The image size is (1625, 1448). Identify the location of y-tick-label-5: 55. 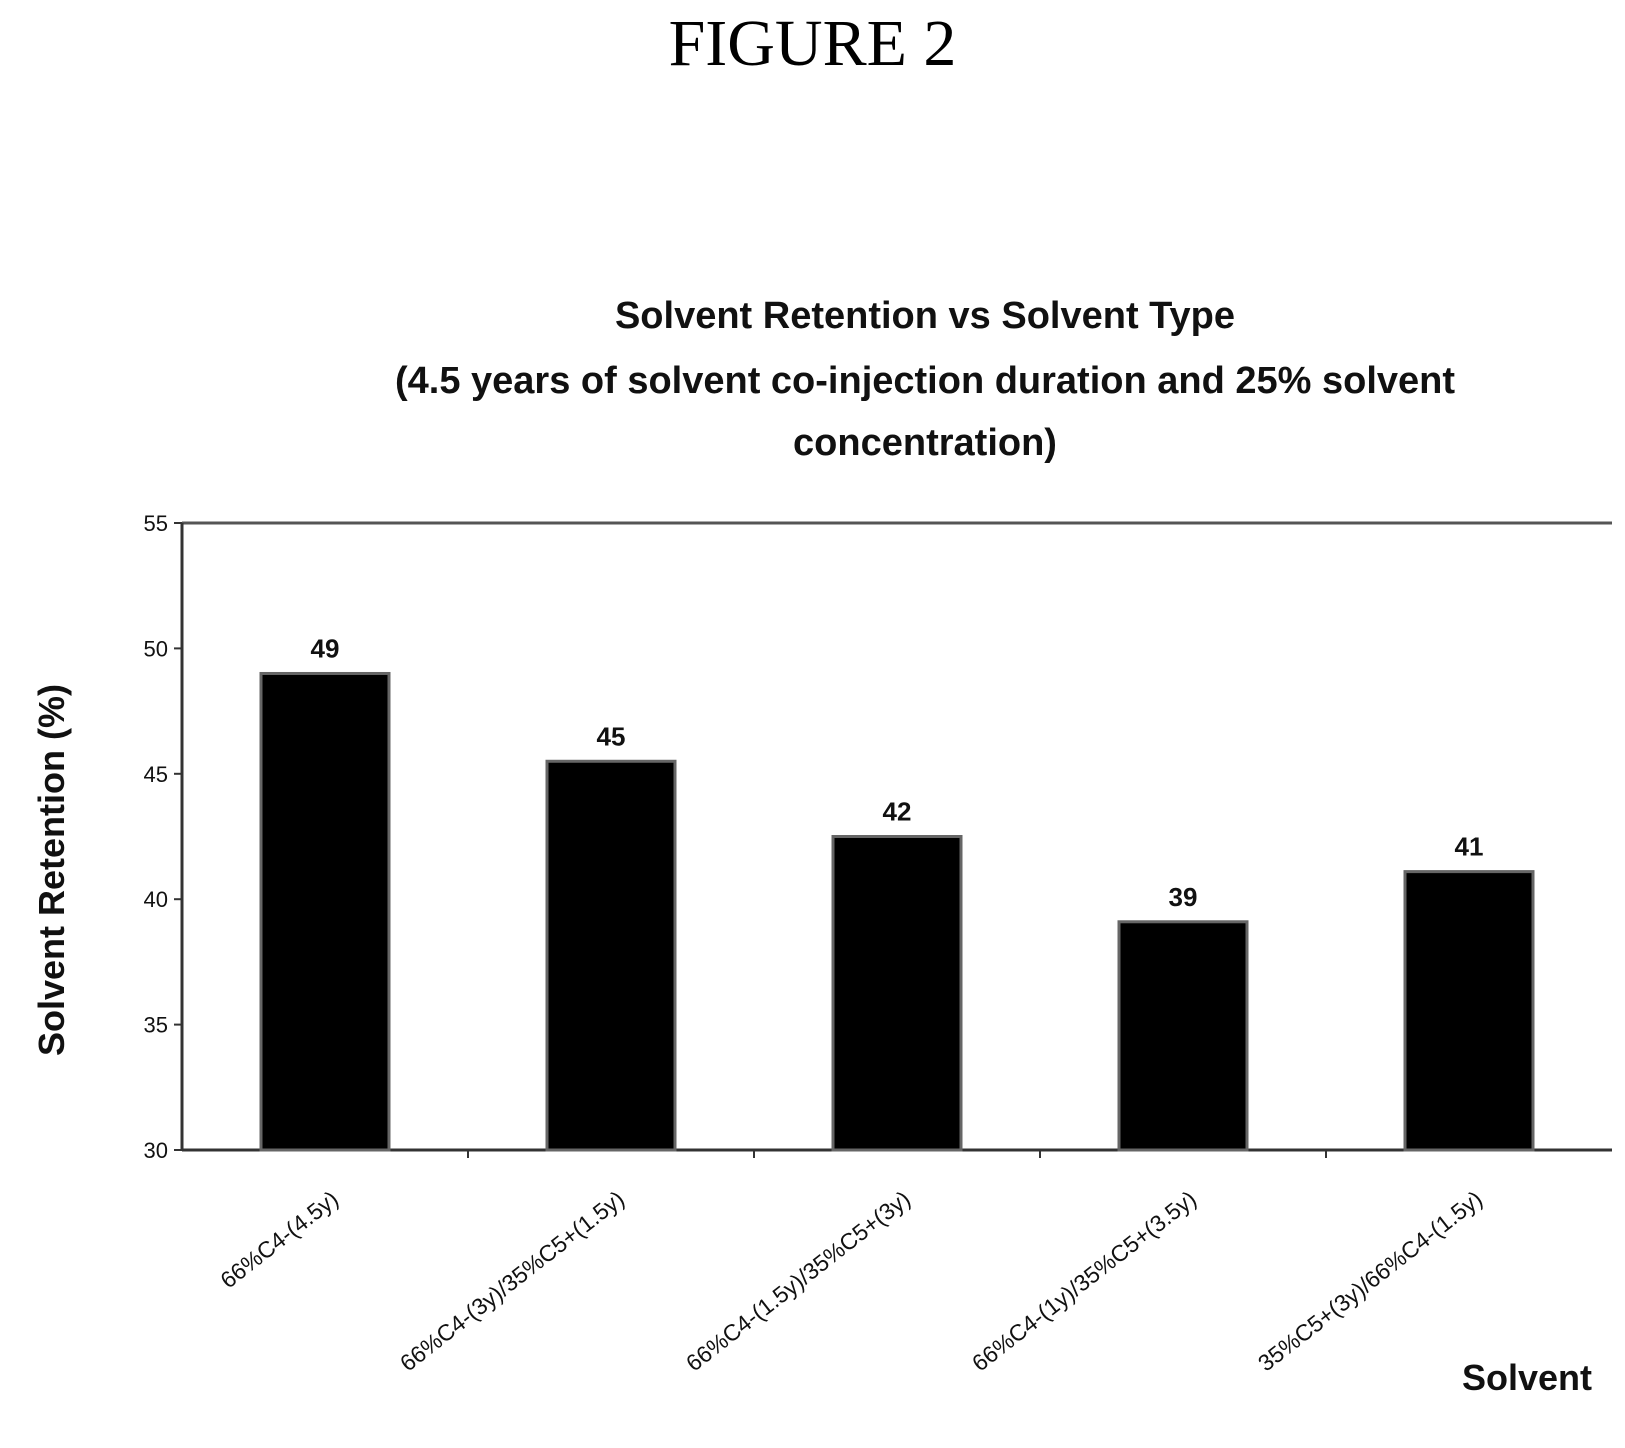
(156, 523).